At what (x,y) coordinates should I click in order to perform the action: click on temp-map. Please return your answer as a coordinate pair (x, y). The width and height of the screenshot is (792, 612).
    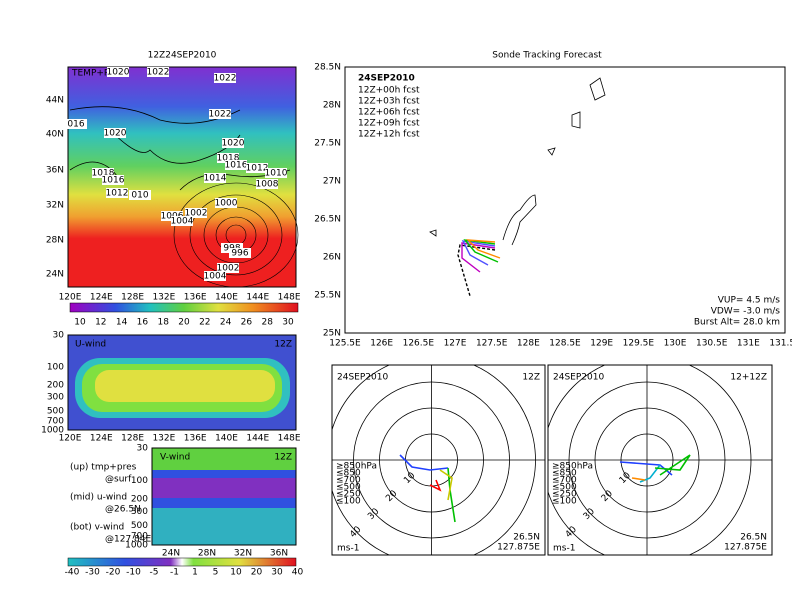
    Looking at the image, I should click on (183, 189).